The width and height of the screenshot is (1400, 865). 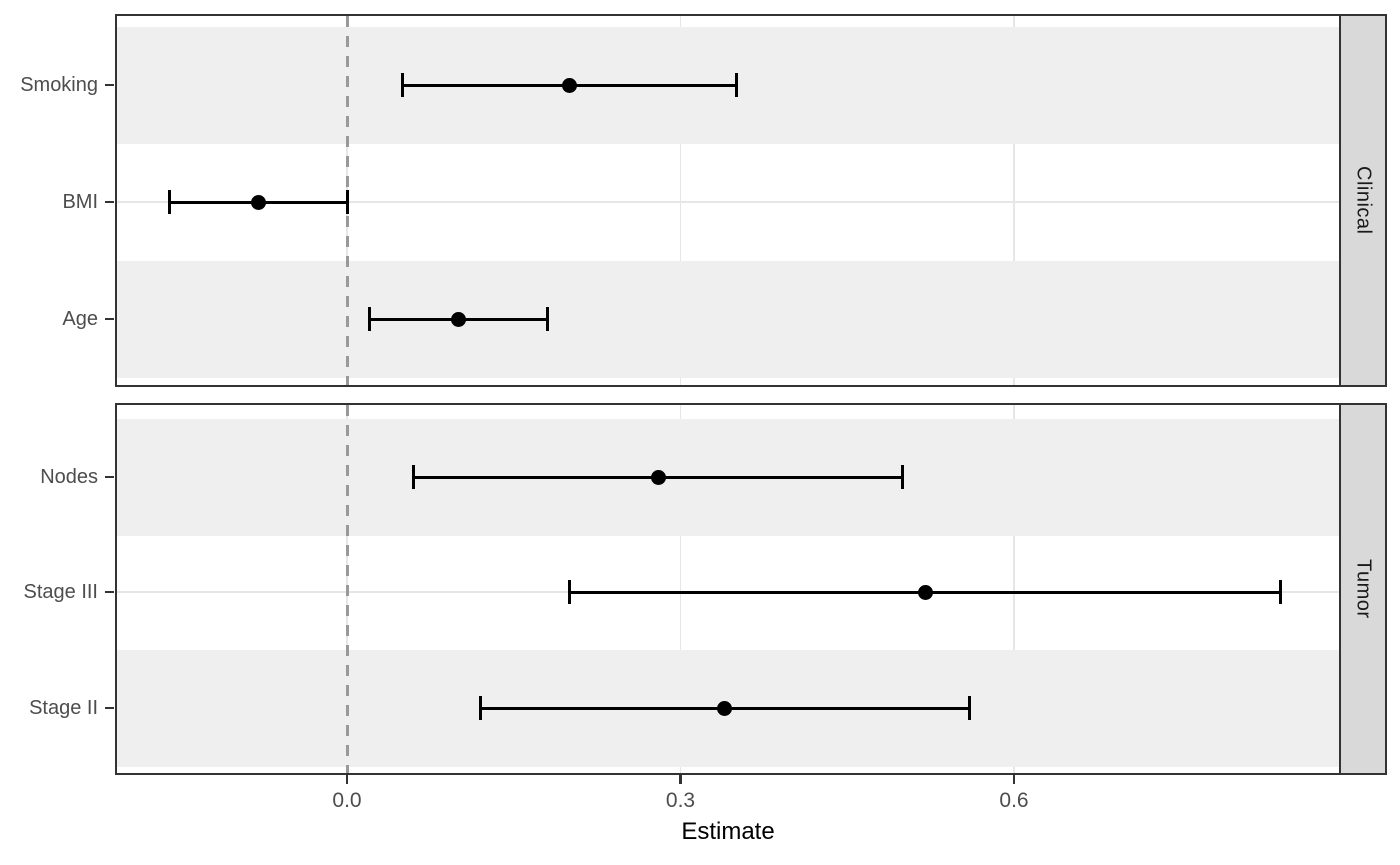 What do you see at coordinates (347, 800) in the screenshot?
I see `x-tick-label: 0.0` at bounding box center [347, 800].